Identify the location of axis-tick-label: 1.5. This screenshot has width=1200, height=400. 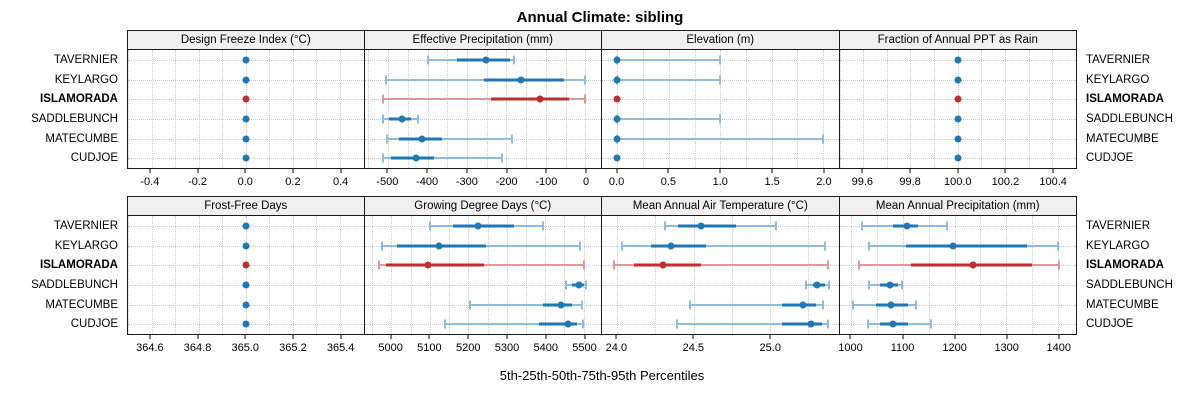
(772, 182).